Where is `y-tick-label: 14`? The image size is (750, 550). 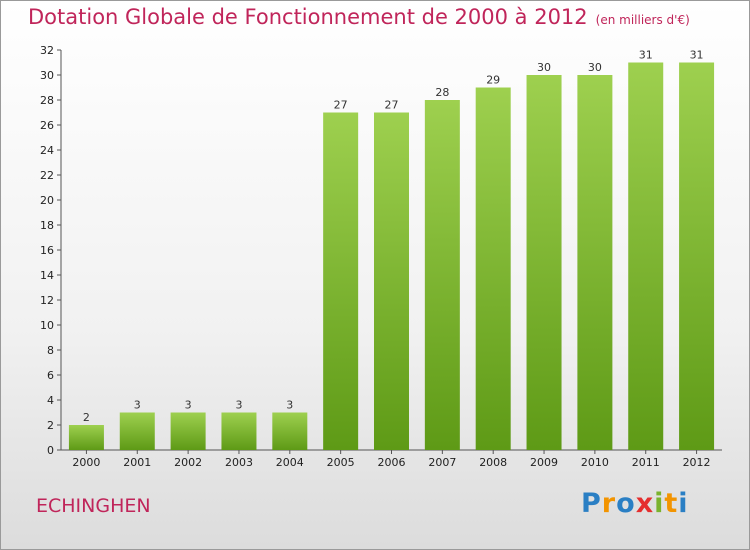 y-tick-label: 14 is located at coordinates (47, 275).